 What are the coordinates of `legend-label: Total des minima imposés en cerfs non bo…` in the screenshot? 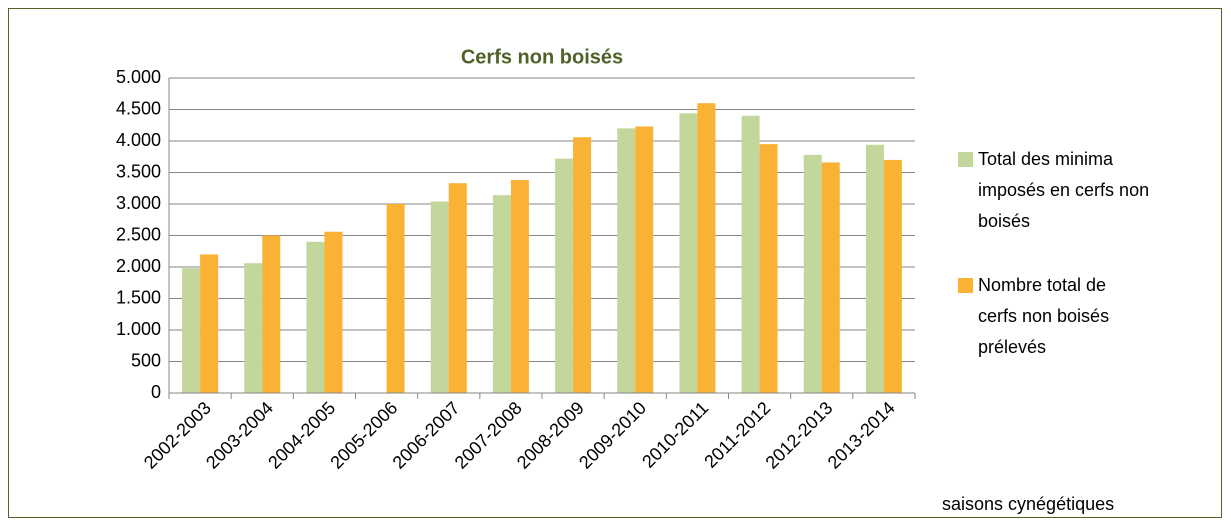 It's located at (1064, 190).